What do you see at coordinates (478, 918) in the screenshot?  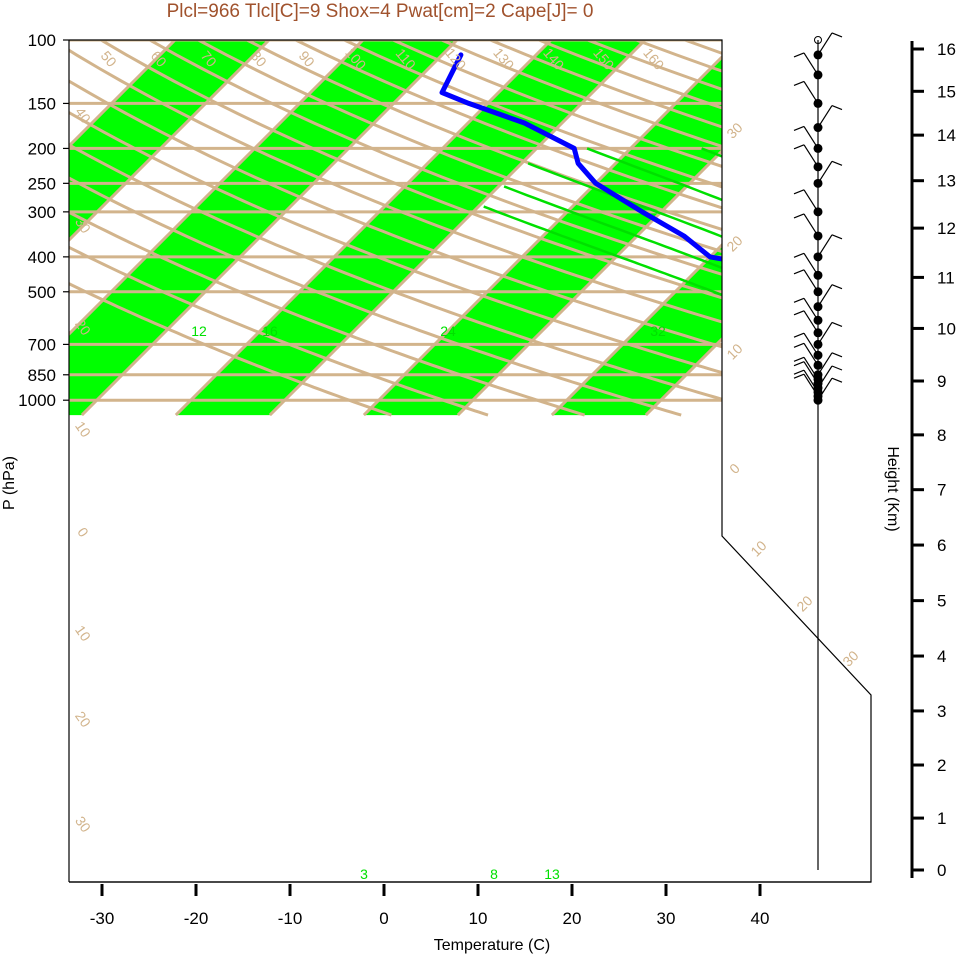 I see `temperature-tick-label: 10` at bounding box center [478, 918].